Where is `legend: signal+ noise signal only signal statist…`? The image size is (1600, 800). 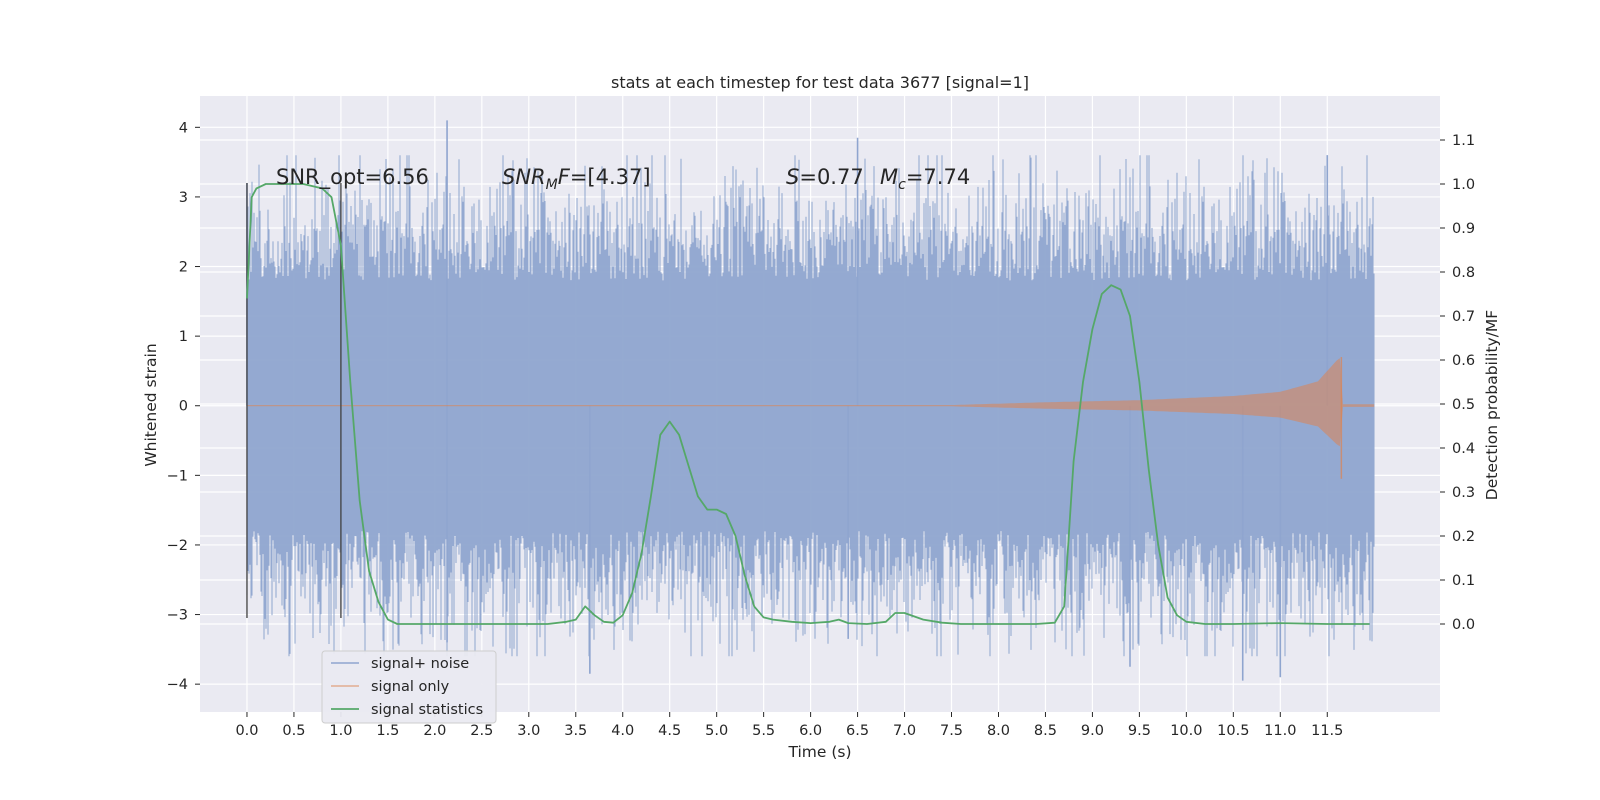
legend: signal+ noise signal only signal statist… is located at coordinates (409, 687).